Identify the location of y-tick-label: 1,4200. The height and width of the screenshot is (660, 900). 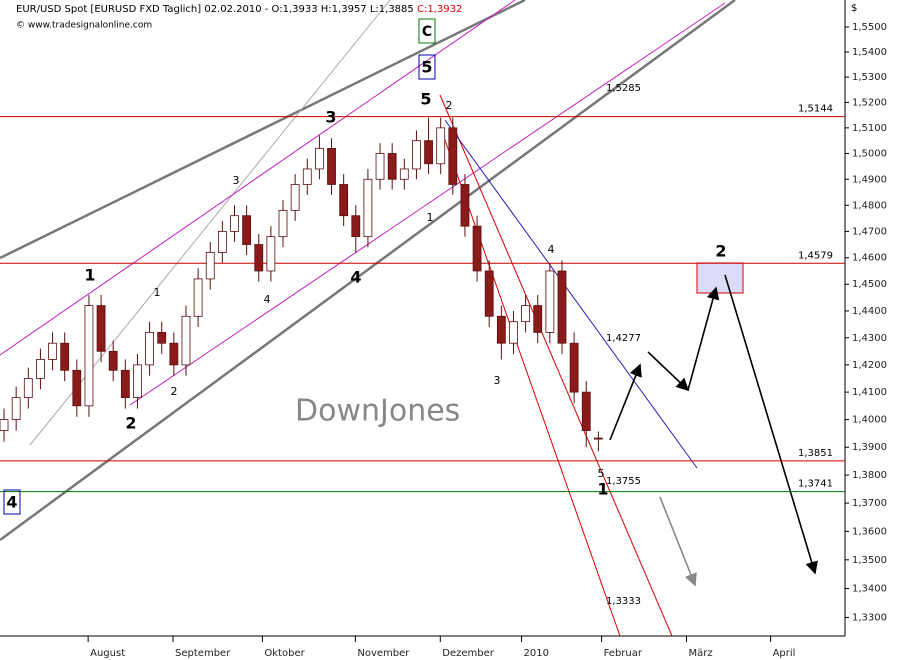
(869, 365).